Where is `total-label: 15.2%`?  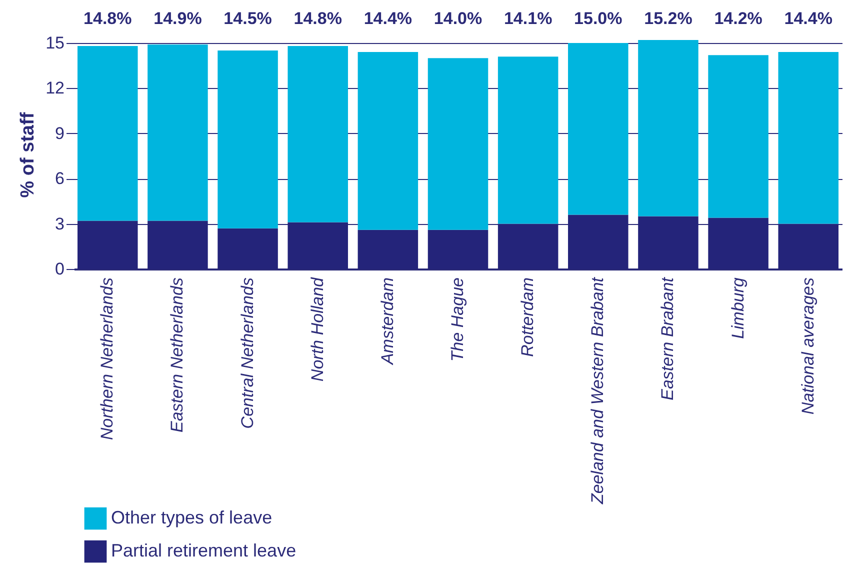 total-label: 15.2% is located at coordinates (668, 18).